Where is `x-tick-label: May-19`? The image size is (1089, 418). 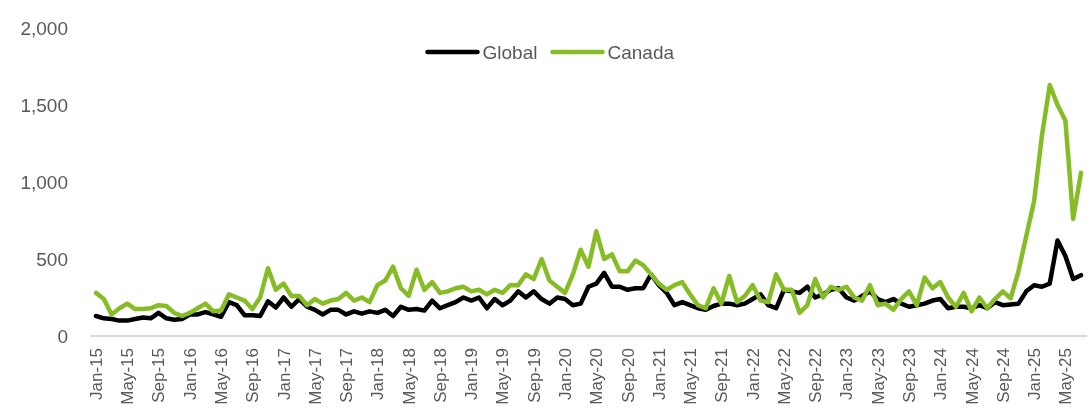
x-tick-label: May-19 is located at coordinates (503, 376).